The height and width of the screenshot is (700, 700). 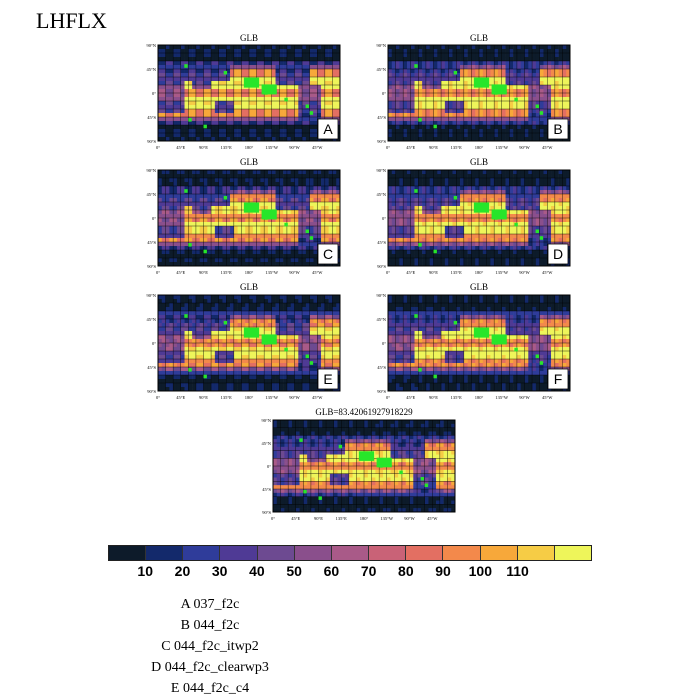 What do you see at coordinates (381, 141) in the screenshot?
I see `lat-tick-label: 90°S` at bounding box center [381, 141].